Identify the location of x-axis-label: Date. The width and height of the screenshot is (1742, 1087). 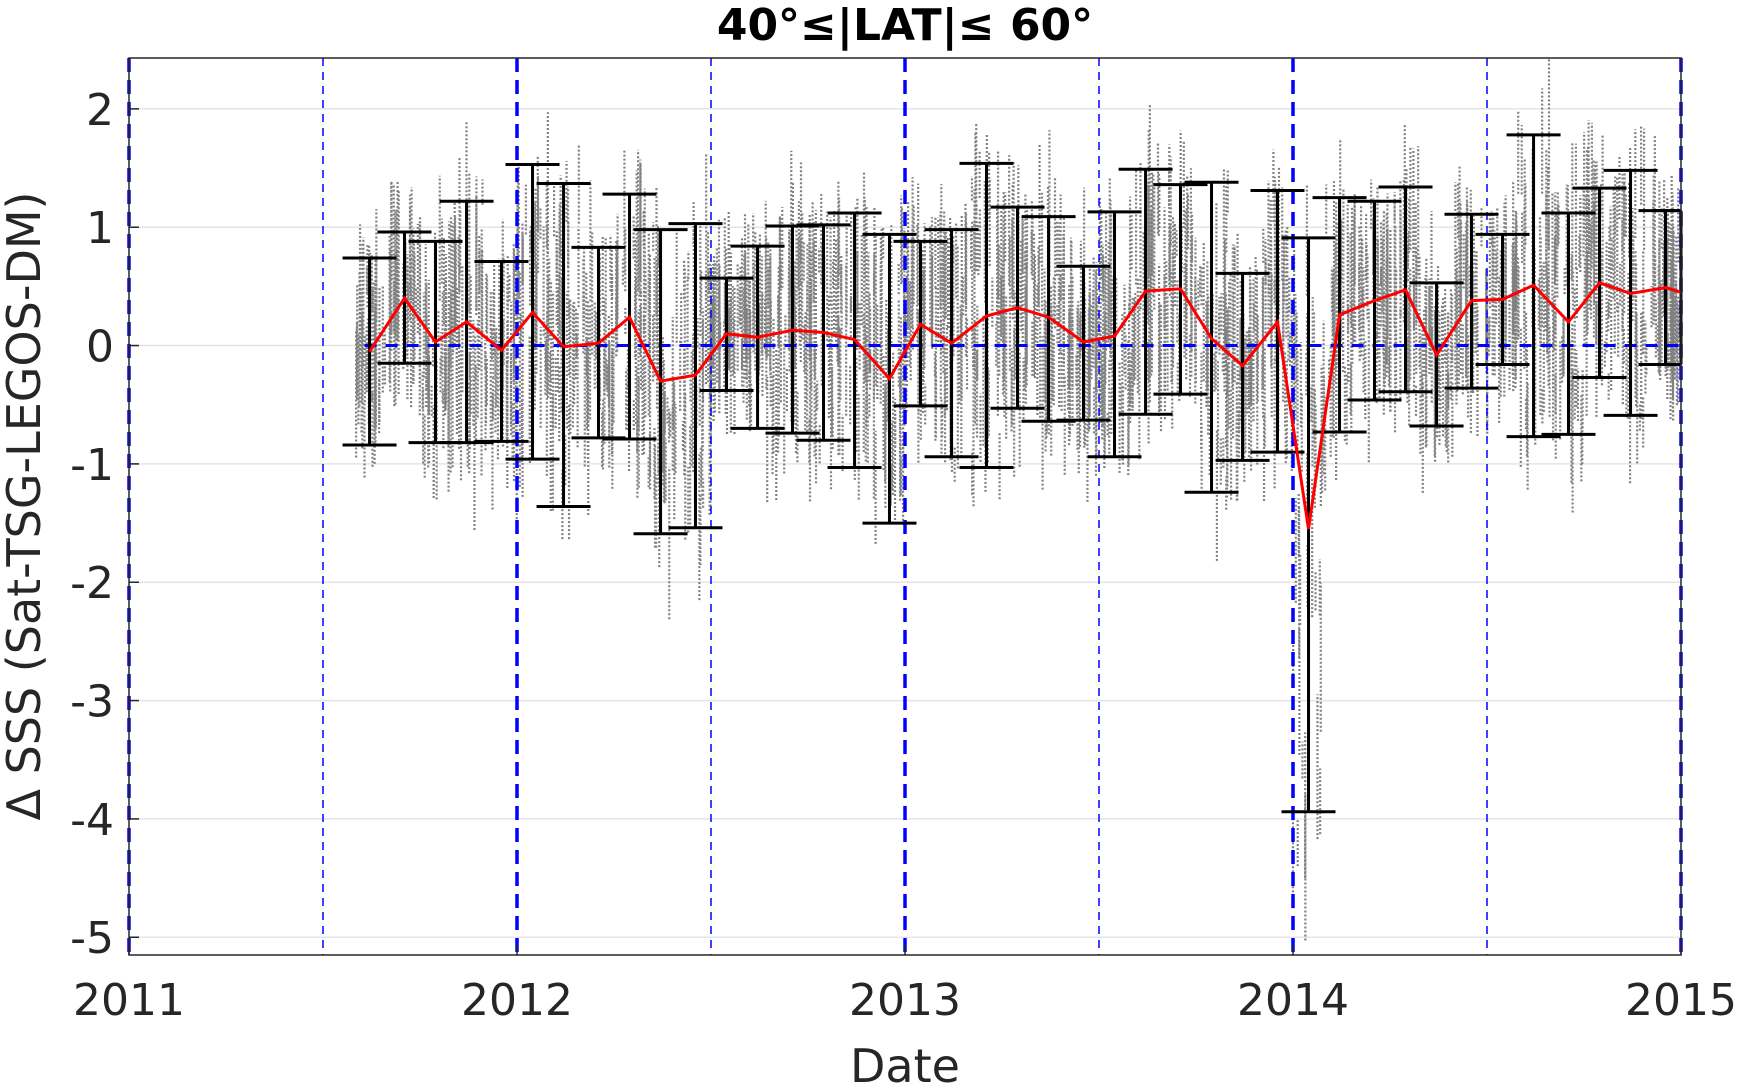
(905, 1063).